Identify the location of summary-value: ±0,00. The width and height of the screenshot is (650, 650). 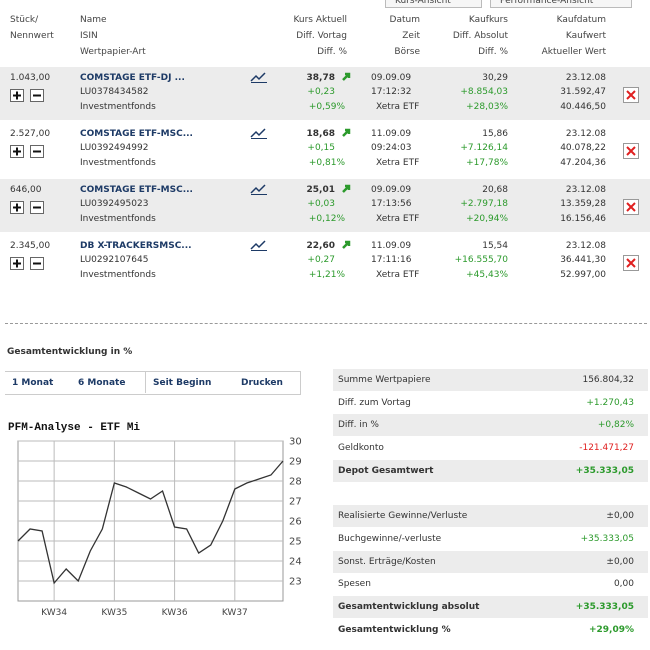
(620, 516).